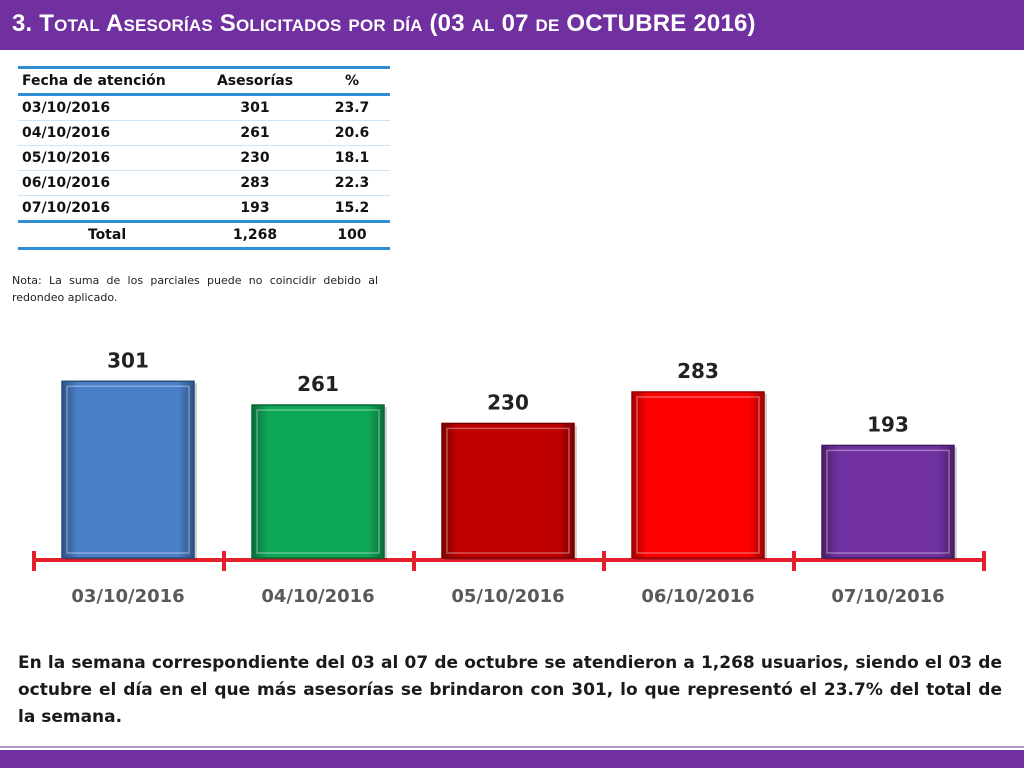 This screenshot has width=1024, height=768. What do you see at coordinates (352, 133) in the screenshot?
I see `cell-percent: 20.6` at bounding box center [352, 133].